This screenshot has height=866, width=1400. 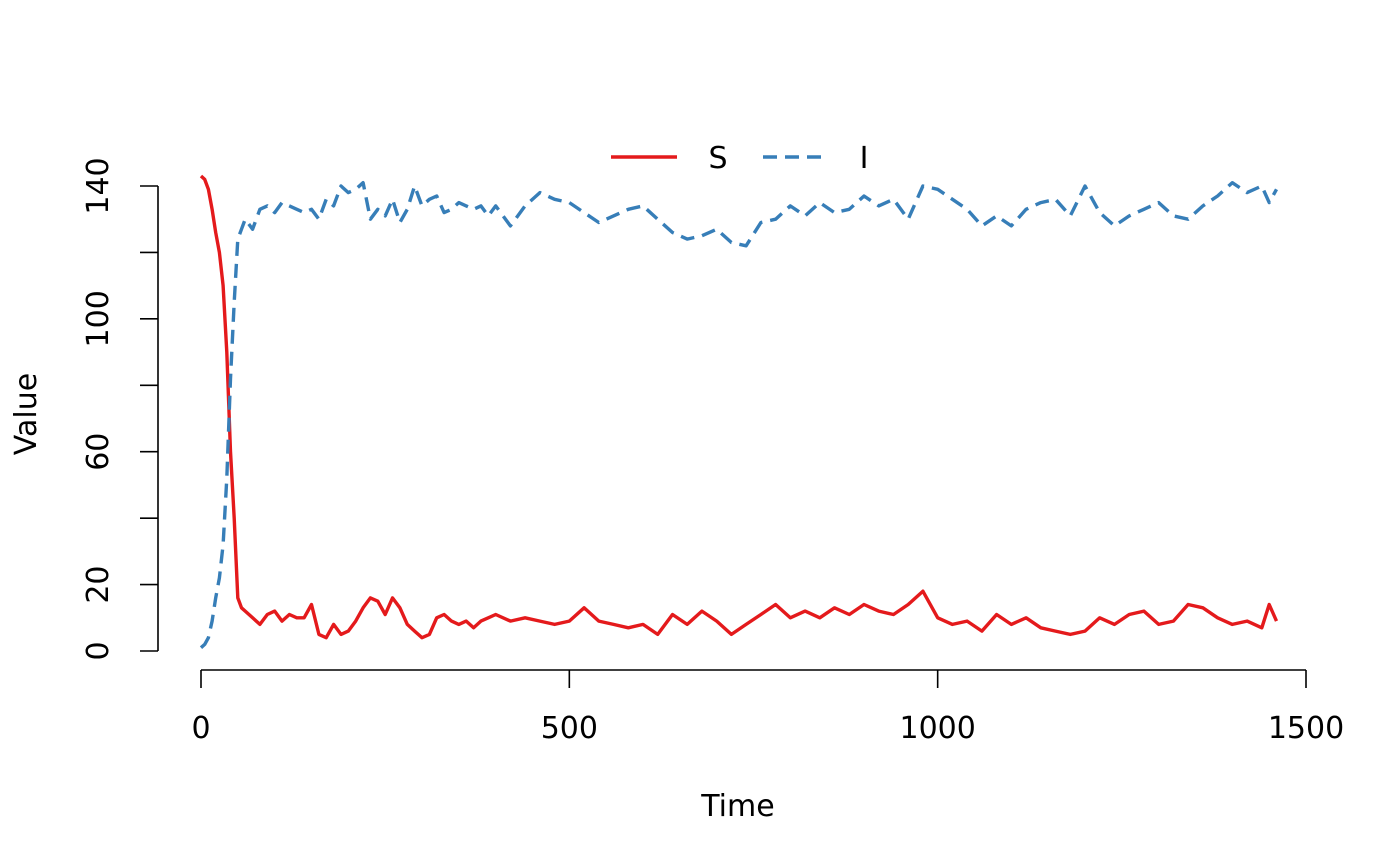 I want to click on y-tick-label: 140, so click(x=98, y=185).